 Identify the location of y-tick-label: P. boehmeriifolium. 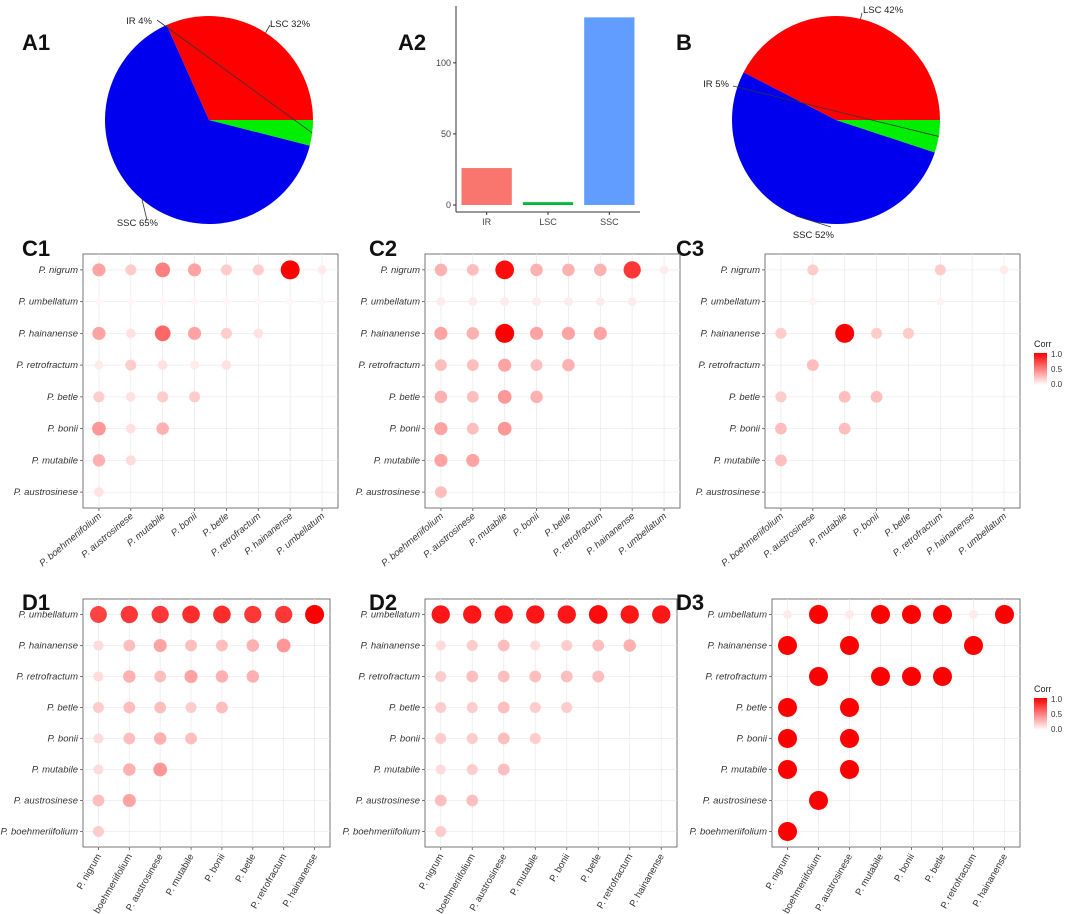
(40, 832).